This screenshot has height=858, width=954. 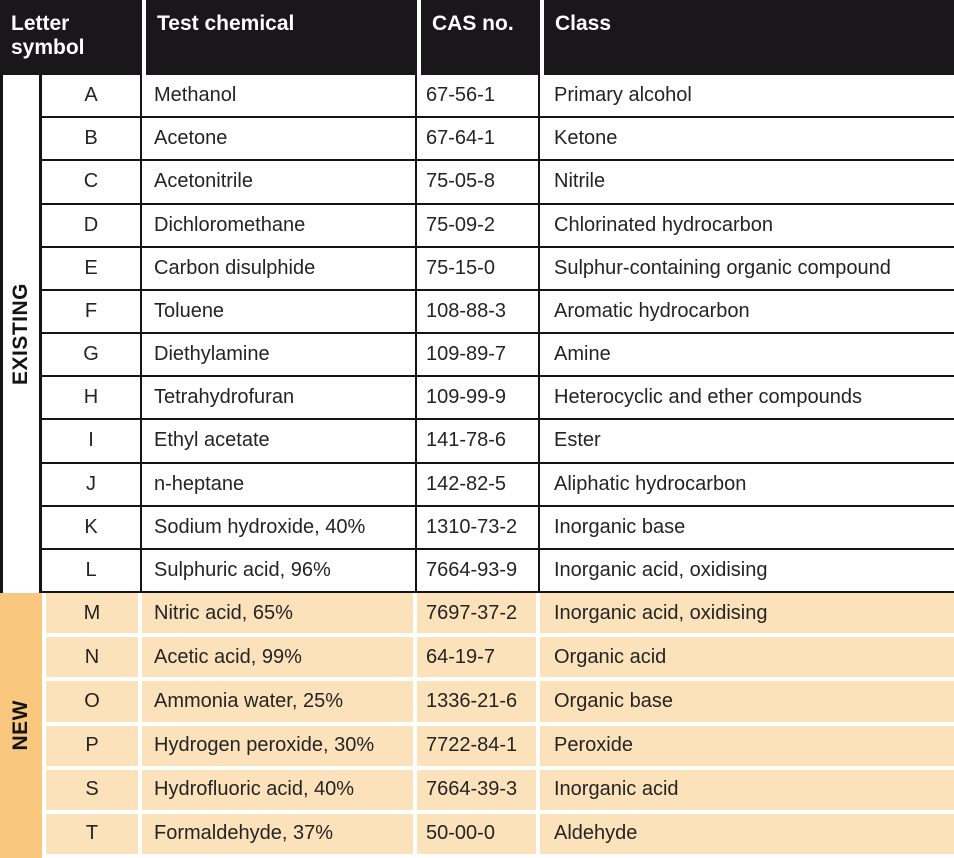 What do you see at coordinates (279, 701) in the screenshot?
I see `row-test-chemical: Ammonia water, 25%` at bounding box center [279, 701].